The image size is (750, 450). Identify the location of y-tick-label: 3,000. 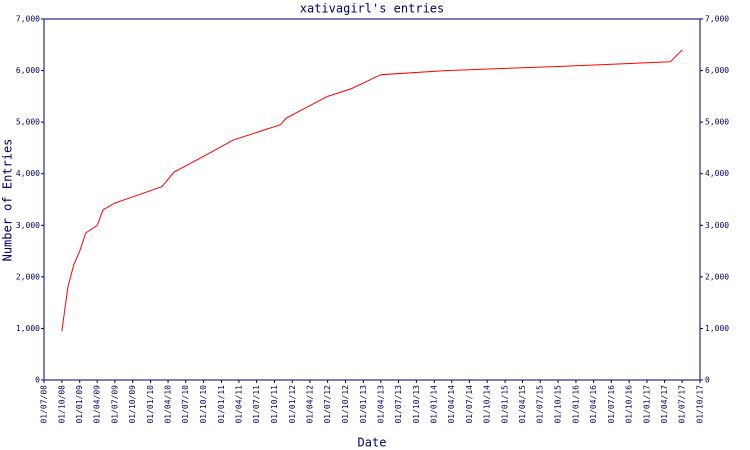
(28, 225).